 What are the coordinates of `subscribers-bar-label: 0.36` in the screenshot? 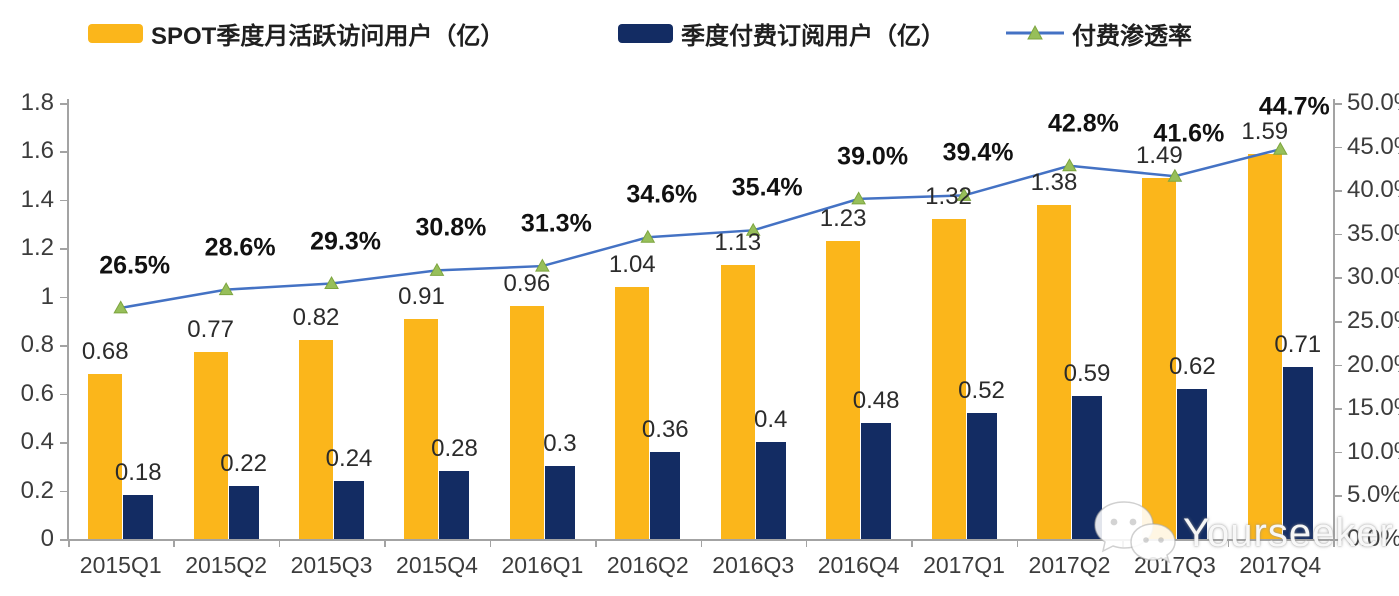 It's located at (665, 429).